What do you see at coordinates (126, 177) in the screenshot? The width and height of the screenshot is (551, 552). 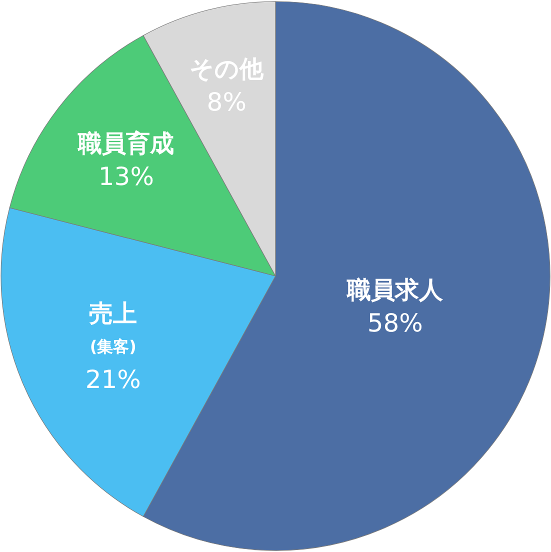 I see `data-label: 13%` at bounding box center [126, 177].